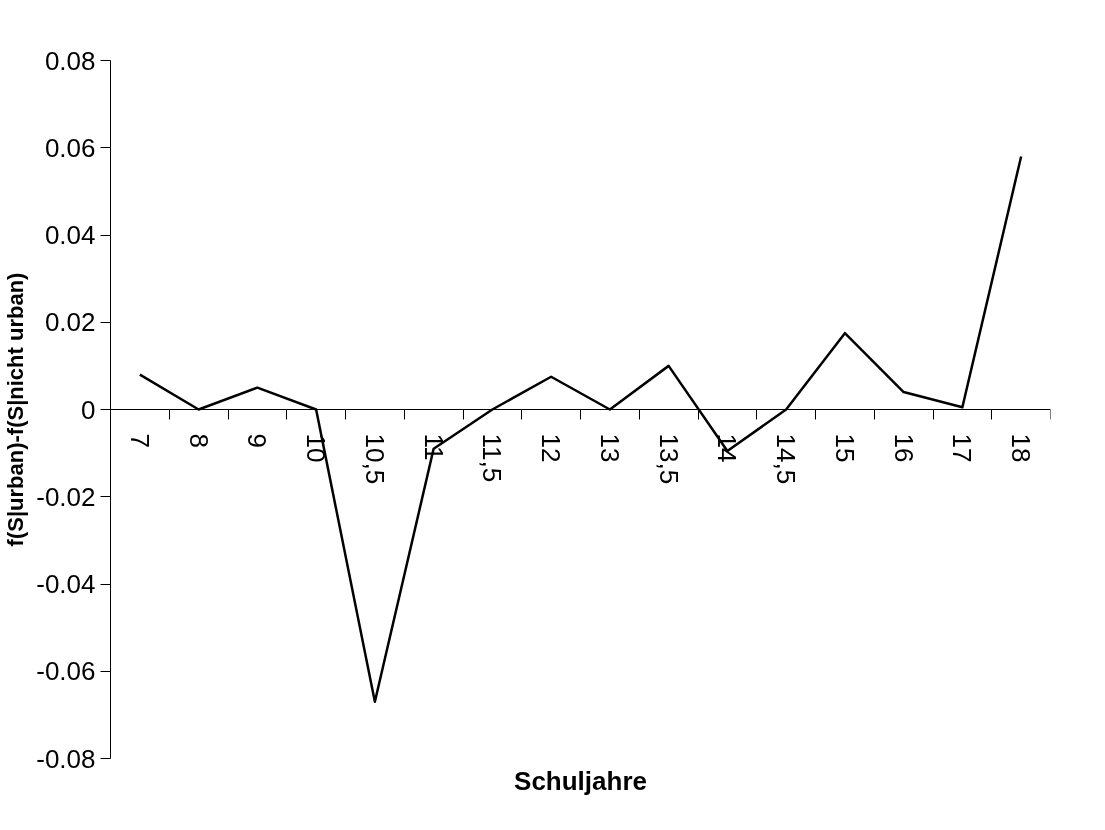  What do you see at coordinates (257, 440) in the screenshot?
I see `x-tick-label: 9` at bounding box center [257, 440].